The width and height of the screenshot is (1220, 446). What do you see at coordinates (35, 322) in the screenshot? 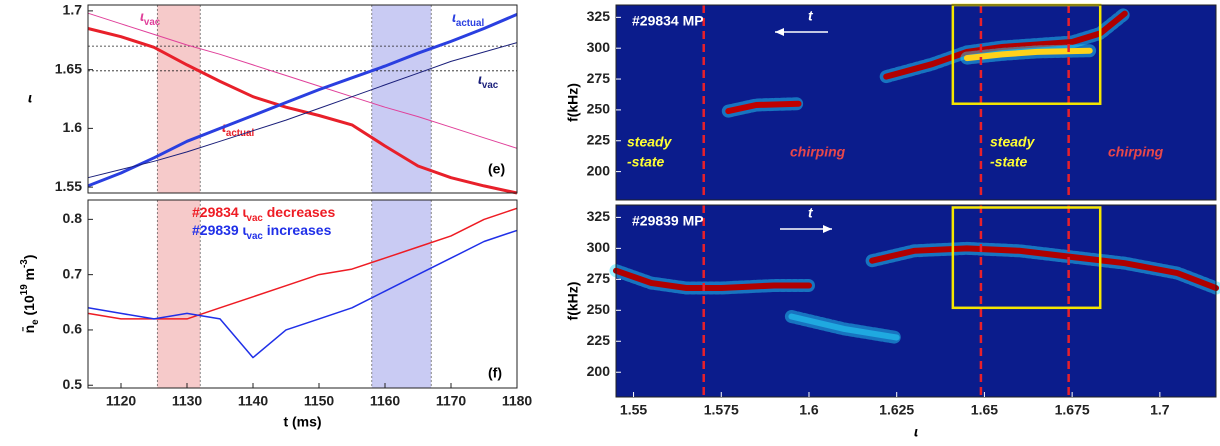
I see `y-axis-label-part: e` at bounding box center [35, 322].